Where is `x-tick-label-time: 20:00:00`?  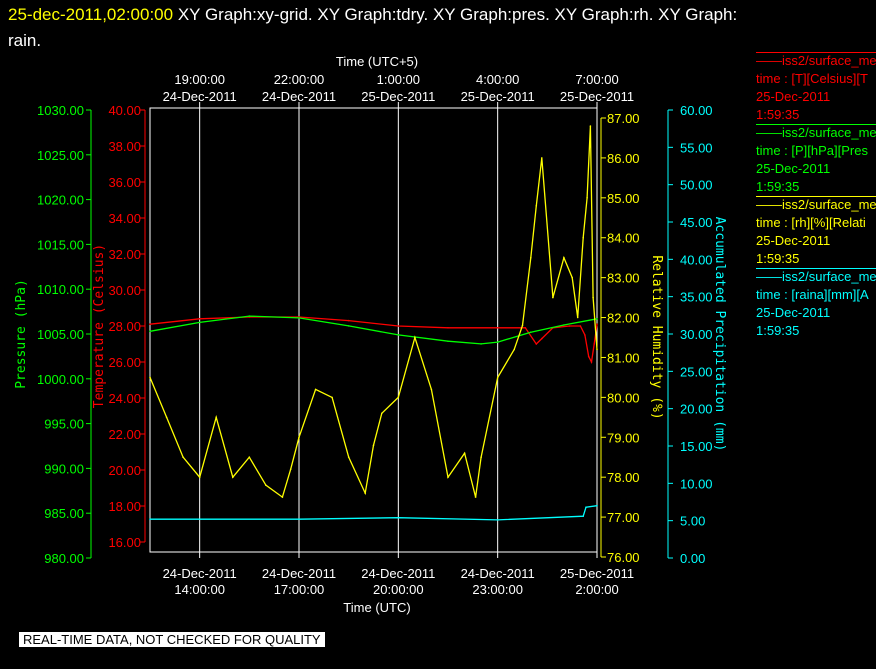
x-tick-label-time: 20:00:00 is located at coordinates (398, 589).